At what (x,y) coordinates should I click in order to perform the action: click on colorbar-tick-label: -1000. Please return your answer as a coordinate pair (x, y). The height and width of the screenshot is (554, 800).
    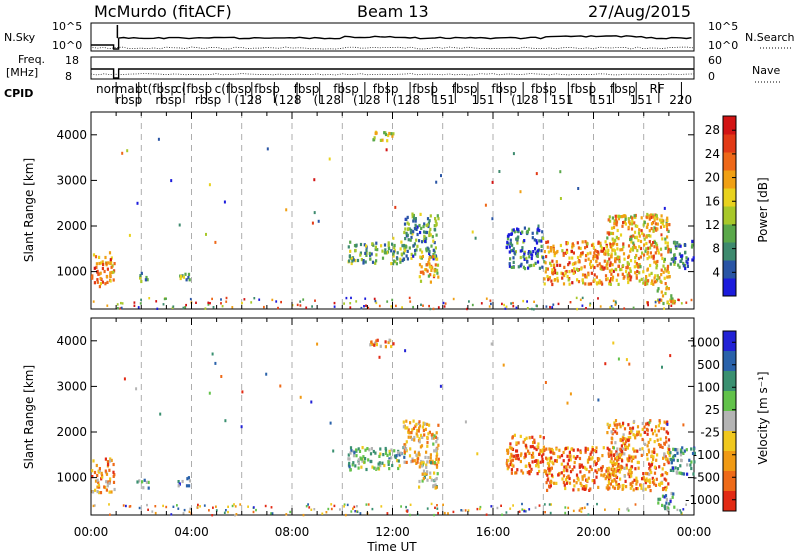
    Looking at the image, I should click on (702, 500).